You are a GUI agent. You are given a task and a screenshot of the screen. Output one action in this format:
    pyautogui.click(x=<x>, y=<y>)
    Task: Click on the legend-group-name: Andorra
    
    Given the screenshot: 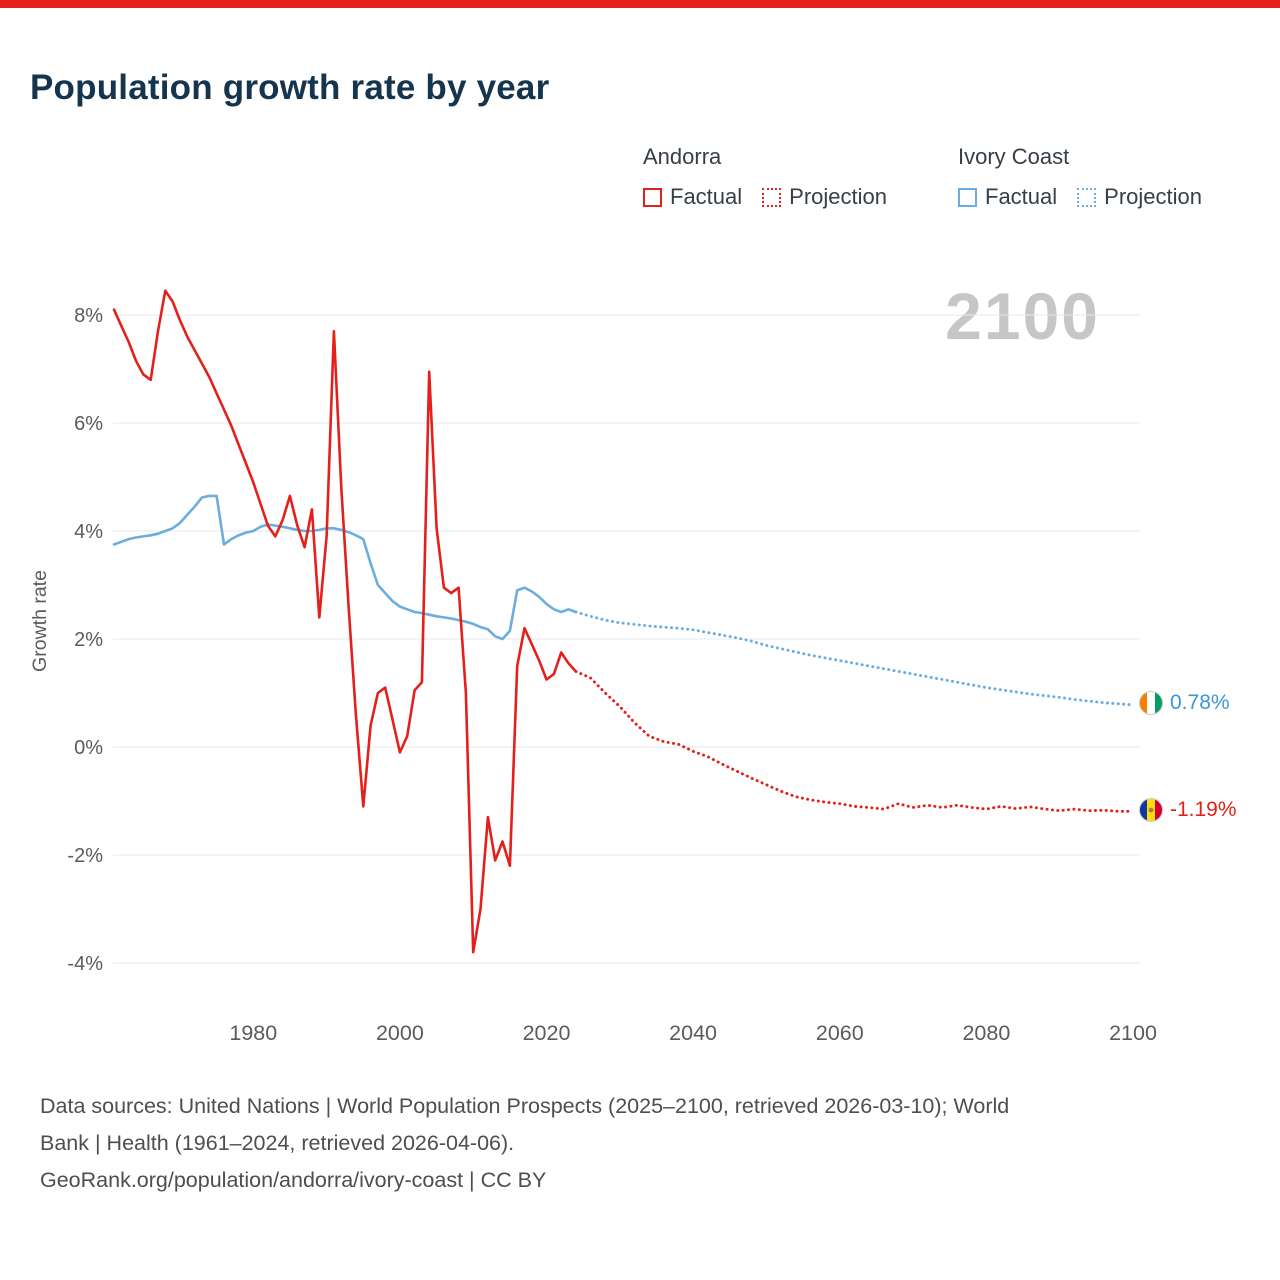 What is the action you would take?
    pyautogui.click(x=682, y=156)
    